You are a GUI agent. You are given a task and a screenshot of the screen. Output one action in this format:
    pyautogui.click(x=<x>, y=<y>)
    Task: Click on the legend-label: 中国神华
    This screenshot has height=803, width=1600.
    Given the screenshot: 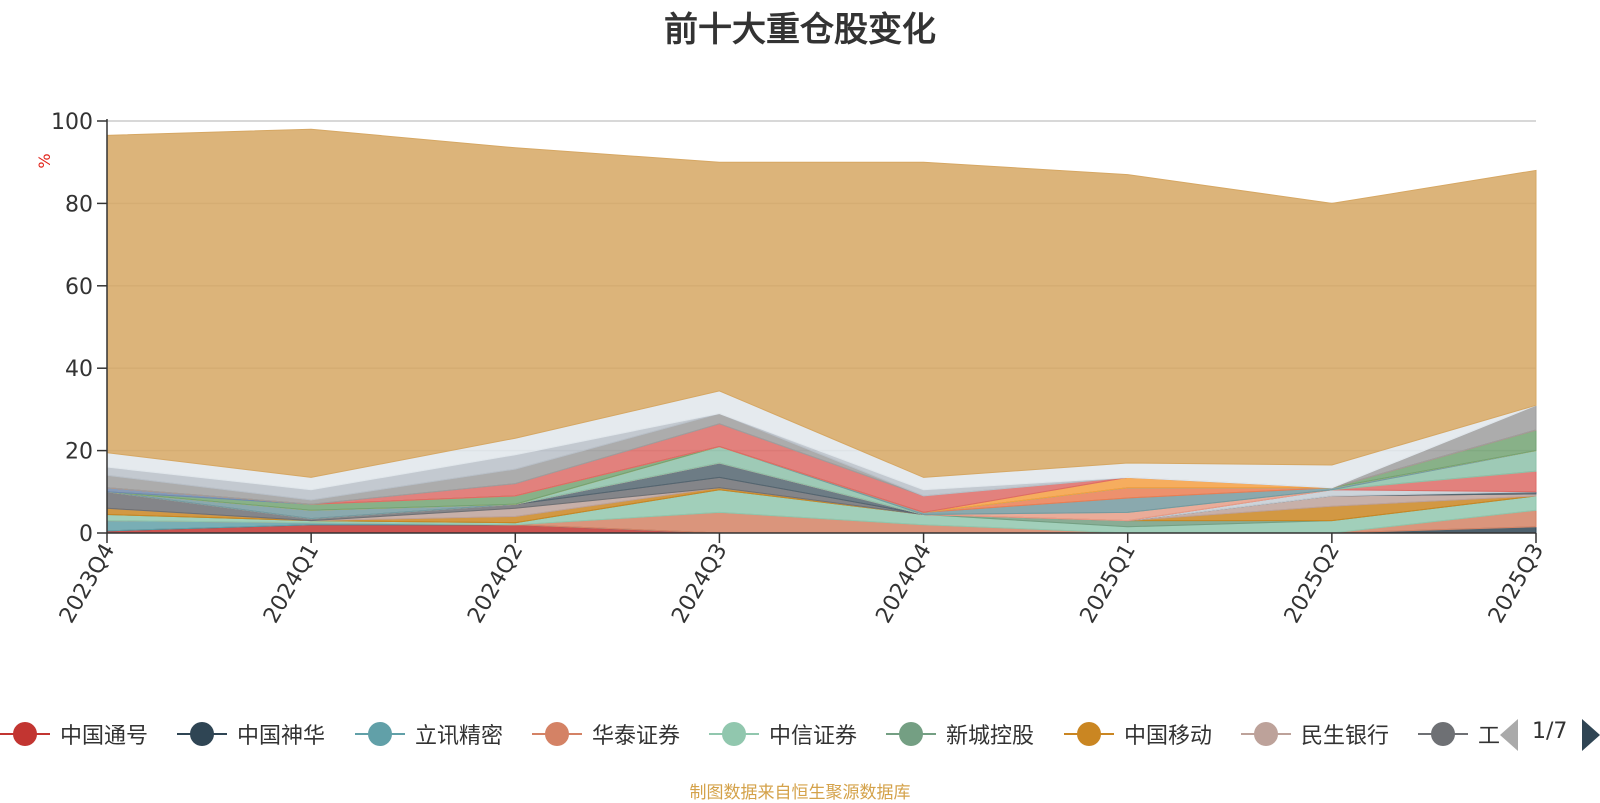 What is the action you would take?
    pyautogui.click(x=281, y=736)
    